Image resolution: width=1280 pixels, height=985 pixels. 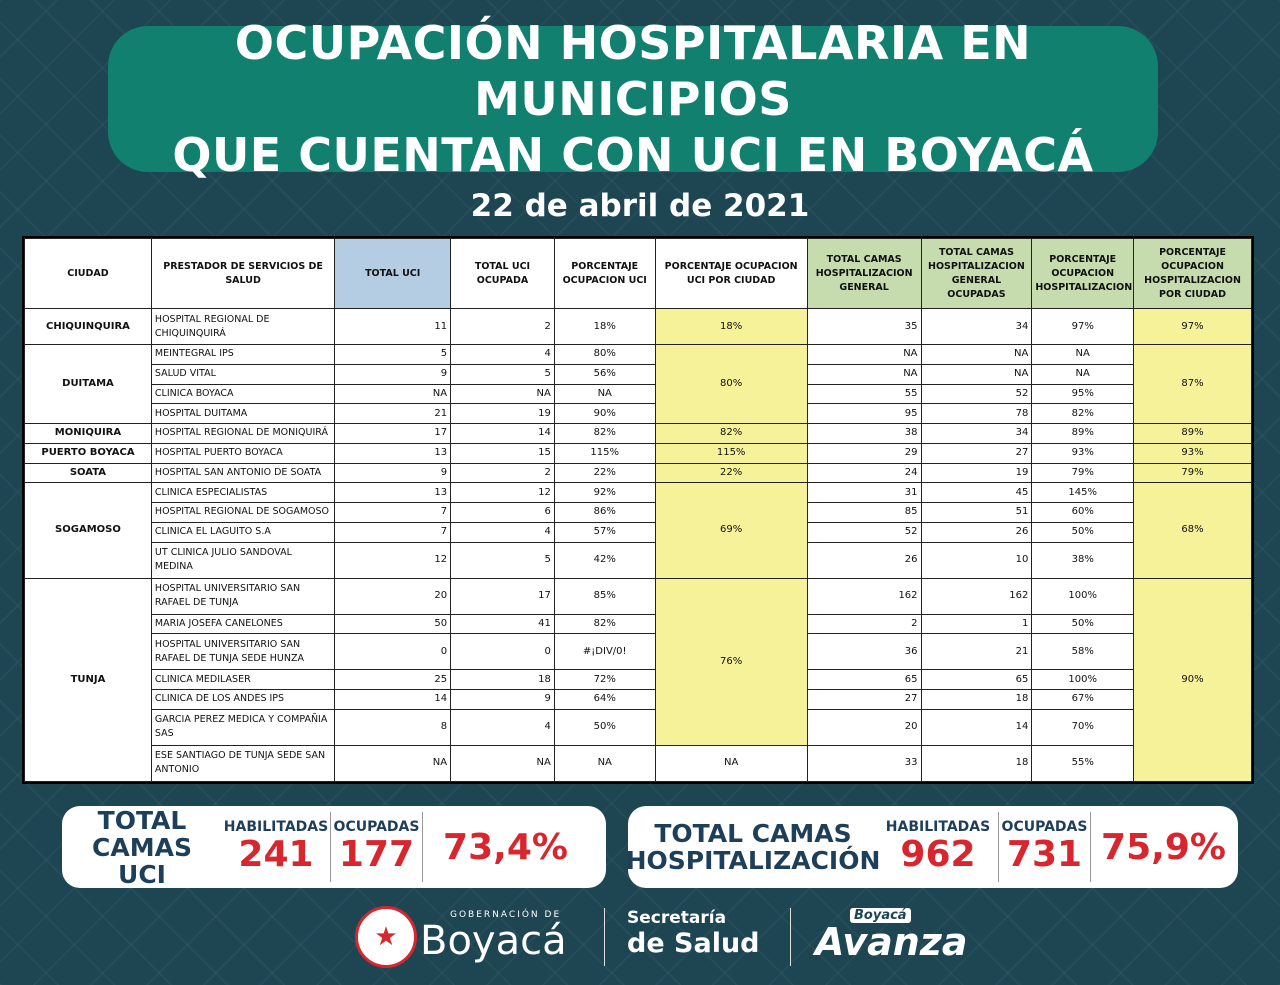 I want to click on camas-general-cell: 36, so click(x=864, y=652).